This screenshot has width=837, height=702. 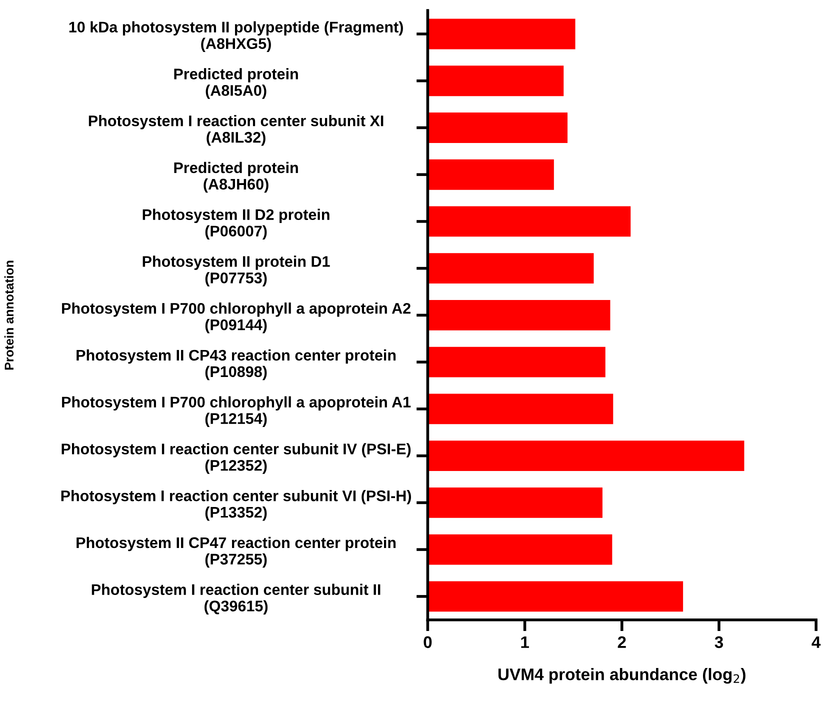 I want to click on y-tick-label: Photosystem I P700 chlorophyll a apoprotein A2 (P09144), so click(x=236, y=318).